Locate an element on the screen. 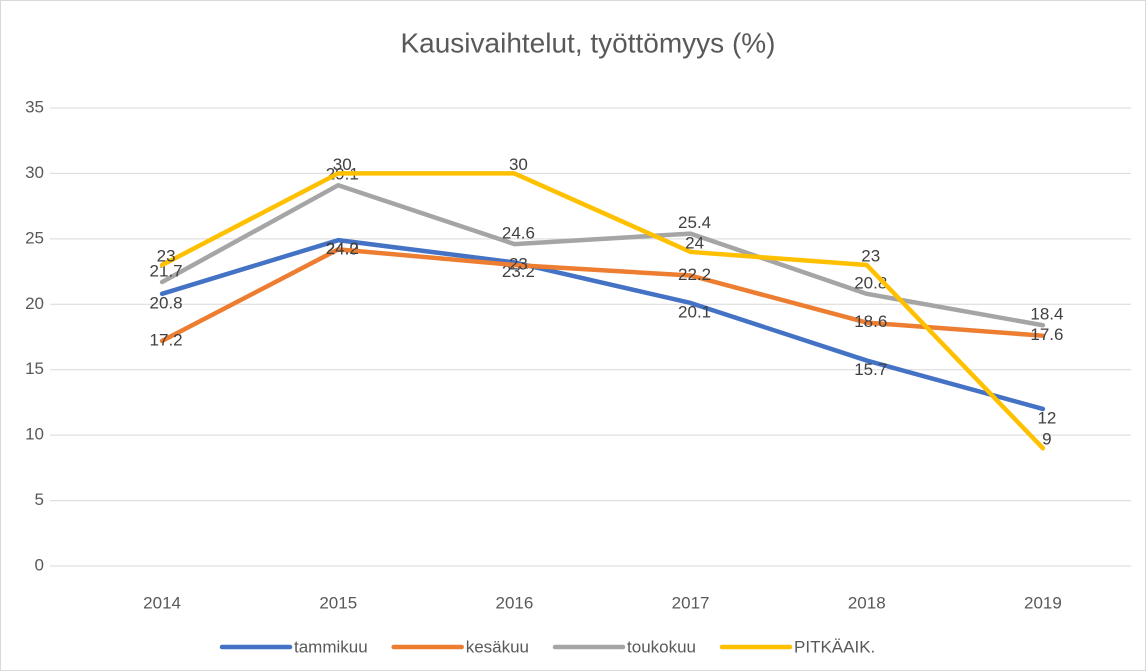  y-tick-label: 25 is located at coordinates (34, 237).